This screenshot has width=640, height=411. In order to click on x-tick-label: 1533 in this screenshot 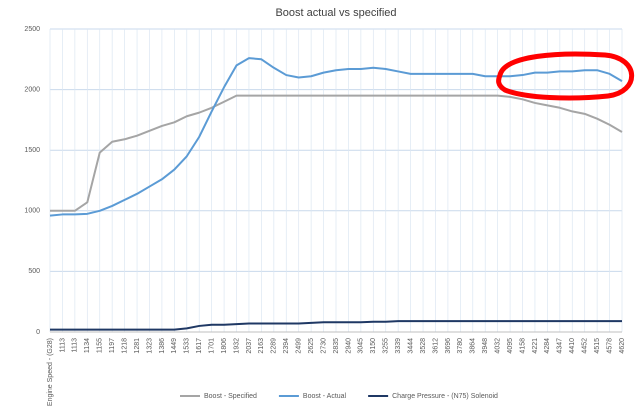, I will do `click(187, 346)`.